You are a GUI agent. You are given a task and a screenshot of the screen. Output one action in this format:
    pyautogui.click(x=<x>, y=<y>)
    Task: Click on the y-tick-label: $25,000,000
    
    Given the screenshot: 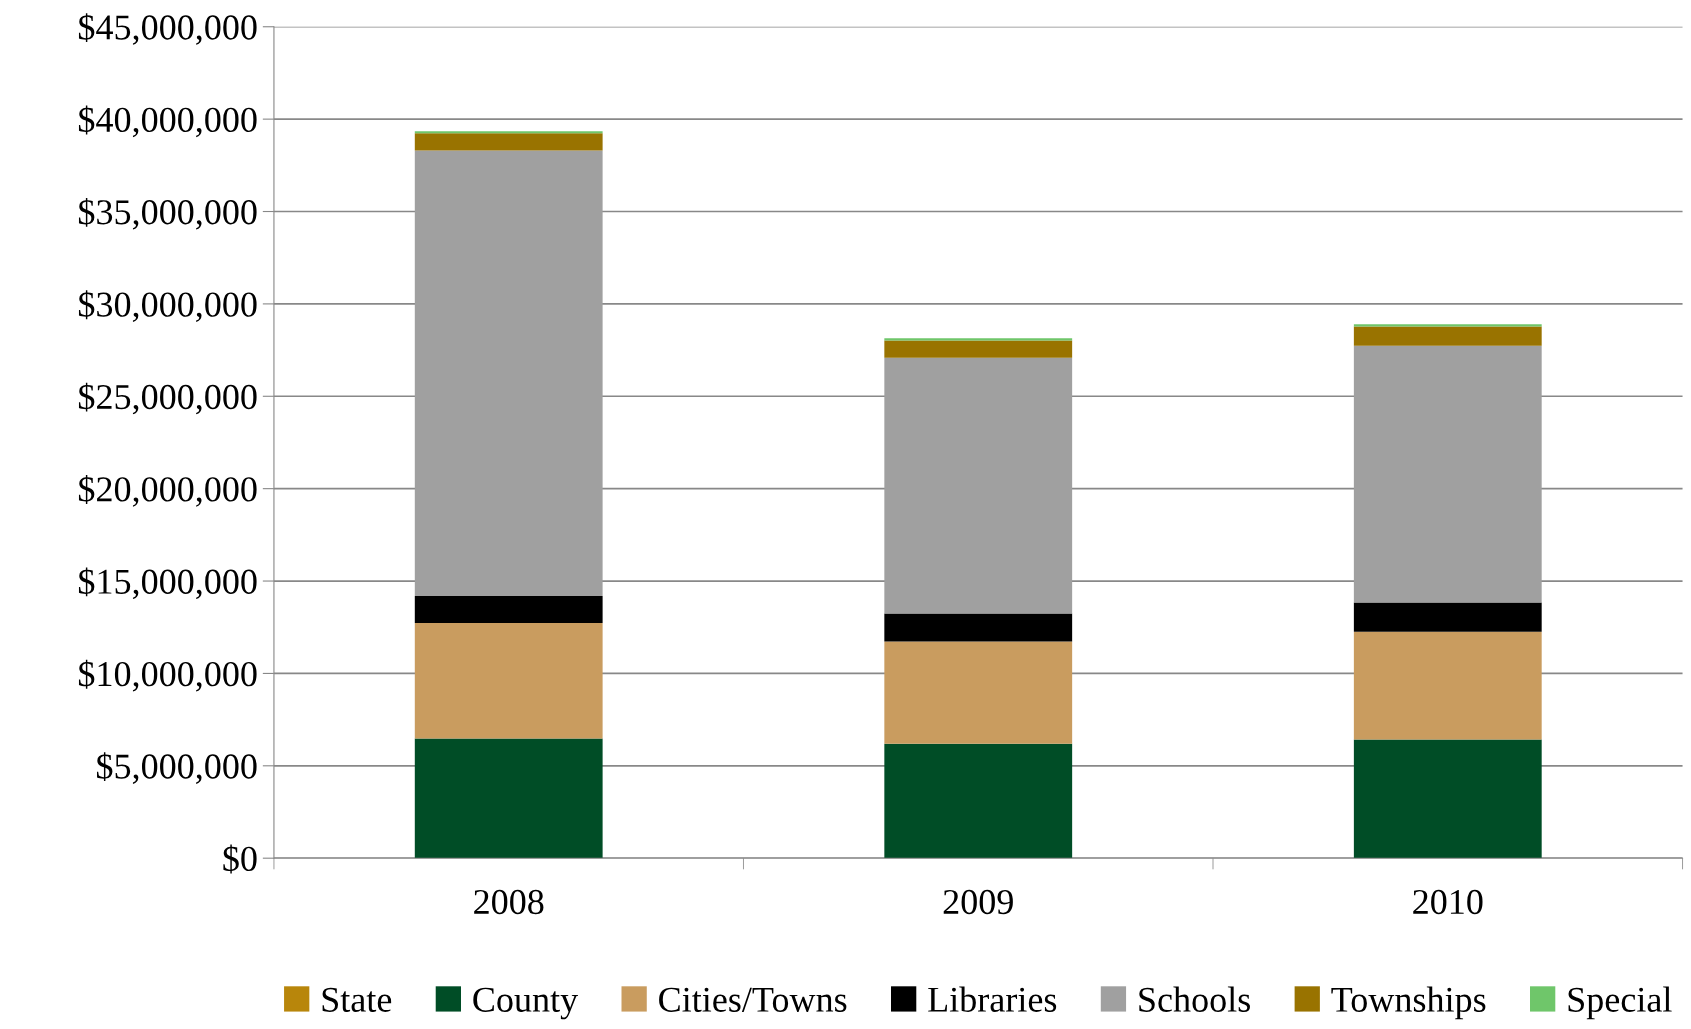 What is the action you would take?
    pyautogui.click(x=167, y=398)
    